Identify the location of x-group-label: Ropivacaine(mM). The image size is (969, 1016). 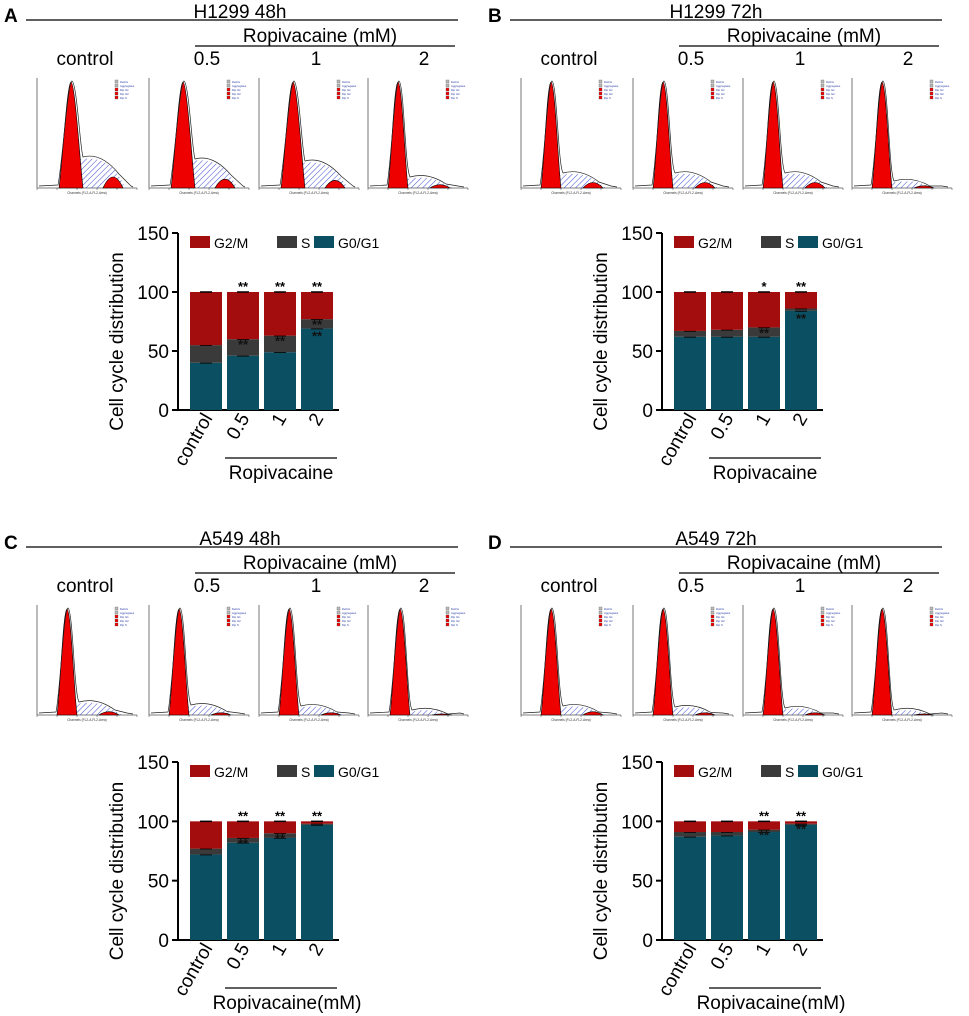
(287, 1003).